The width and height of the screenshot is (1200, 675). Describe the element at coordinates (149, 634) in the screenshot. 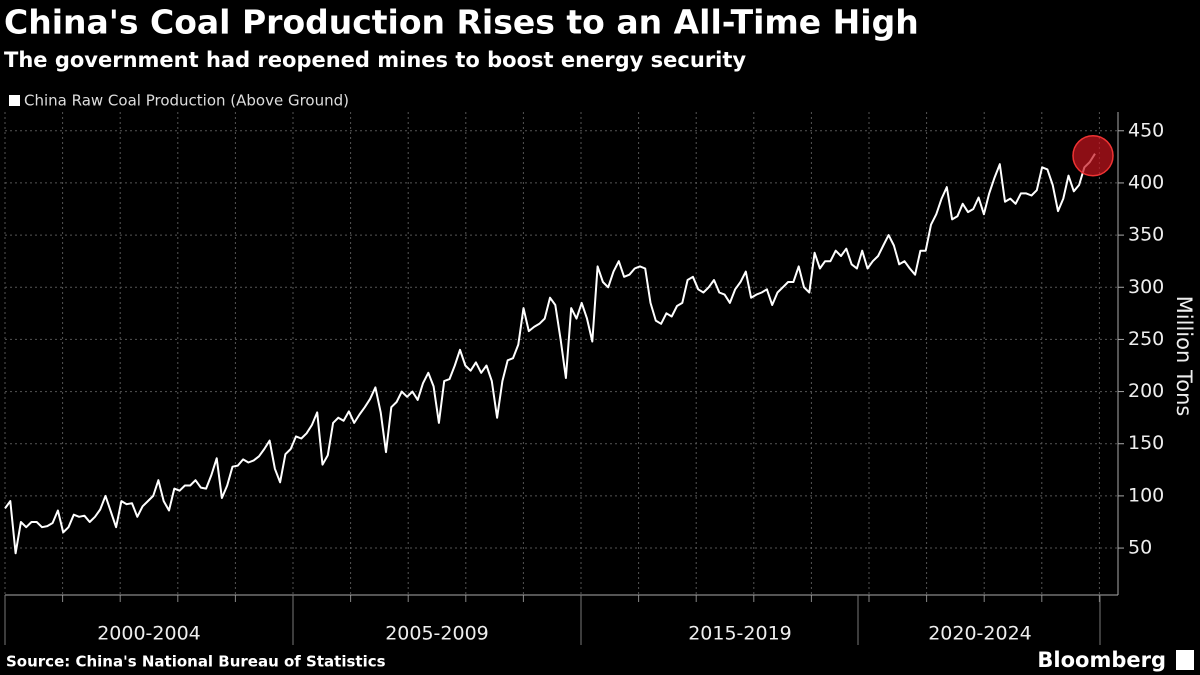

I see `x-group-label: 2000-2004` at that location.